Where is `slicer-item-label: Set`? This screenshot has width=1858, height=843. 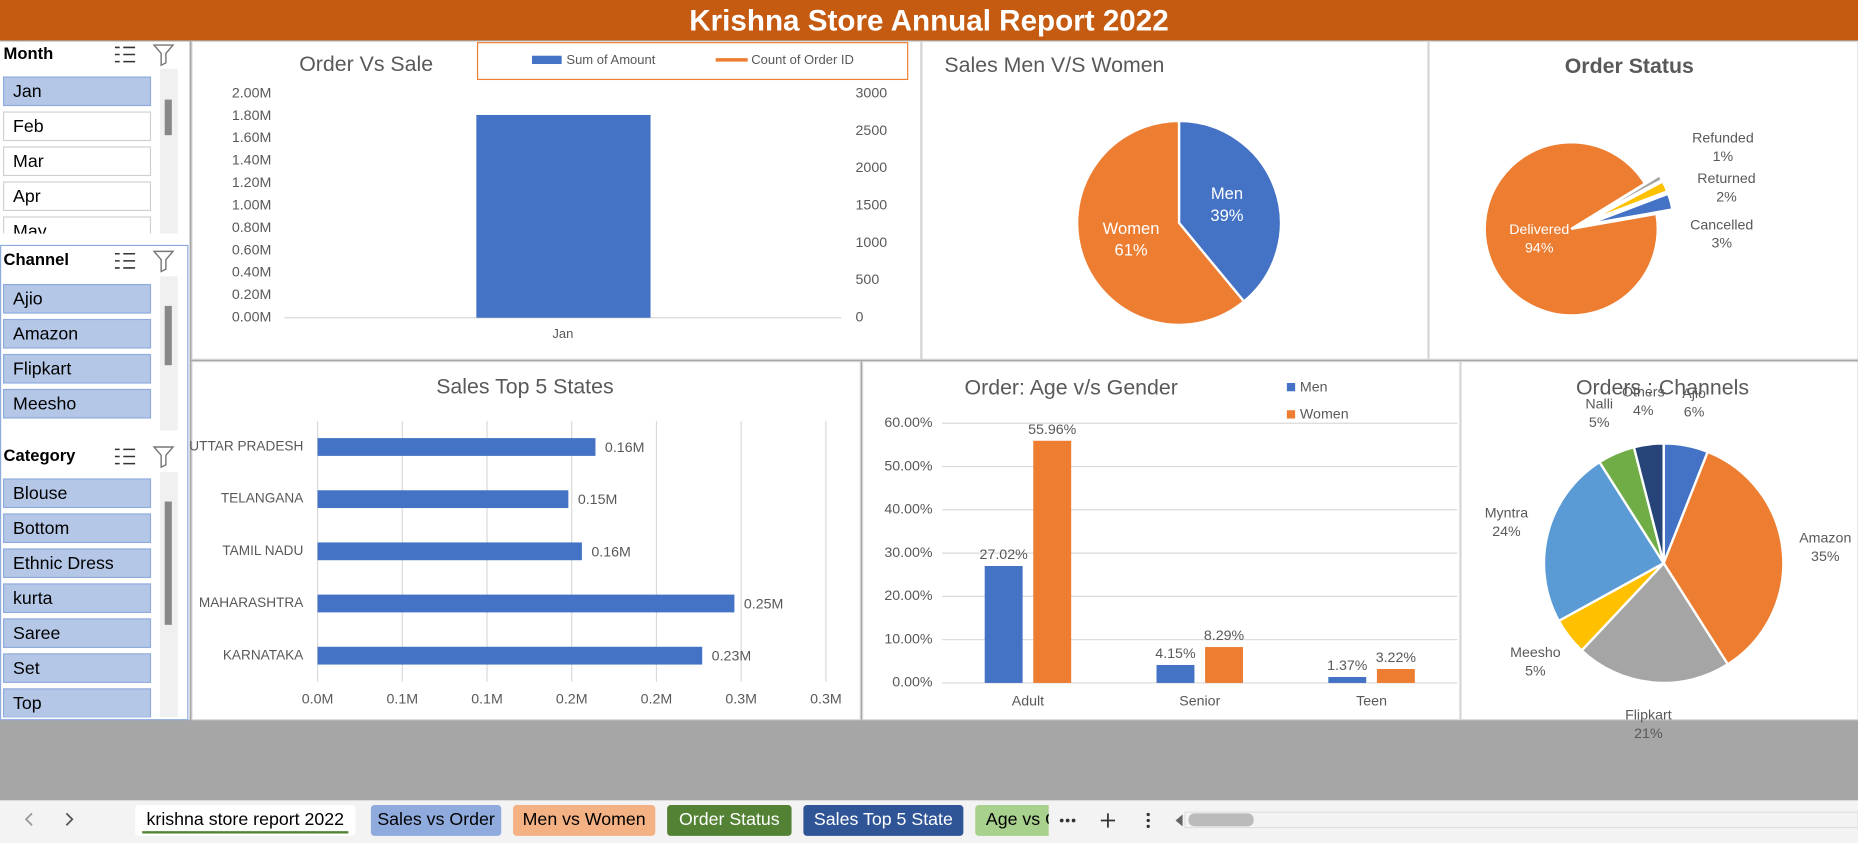
slicer-item-label: Set is located at coordinates (26, 668).